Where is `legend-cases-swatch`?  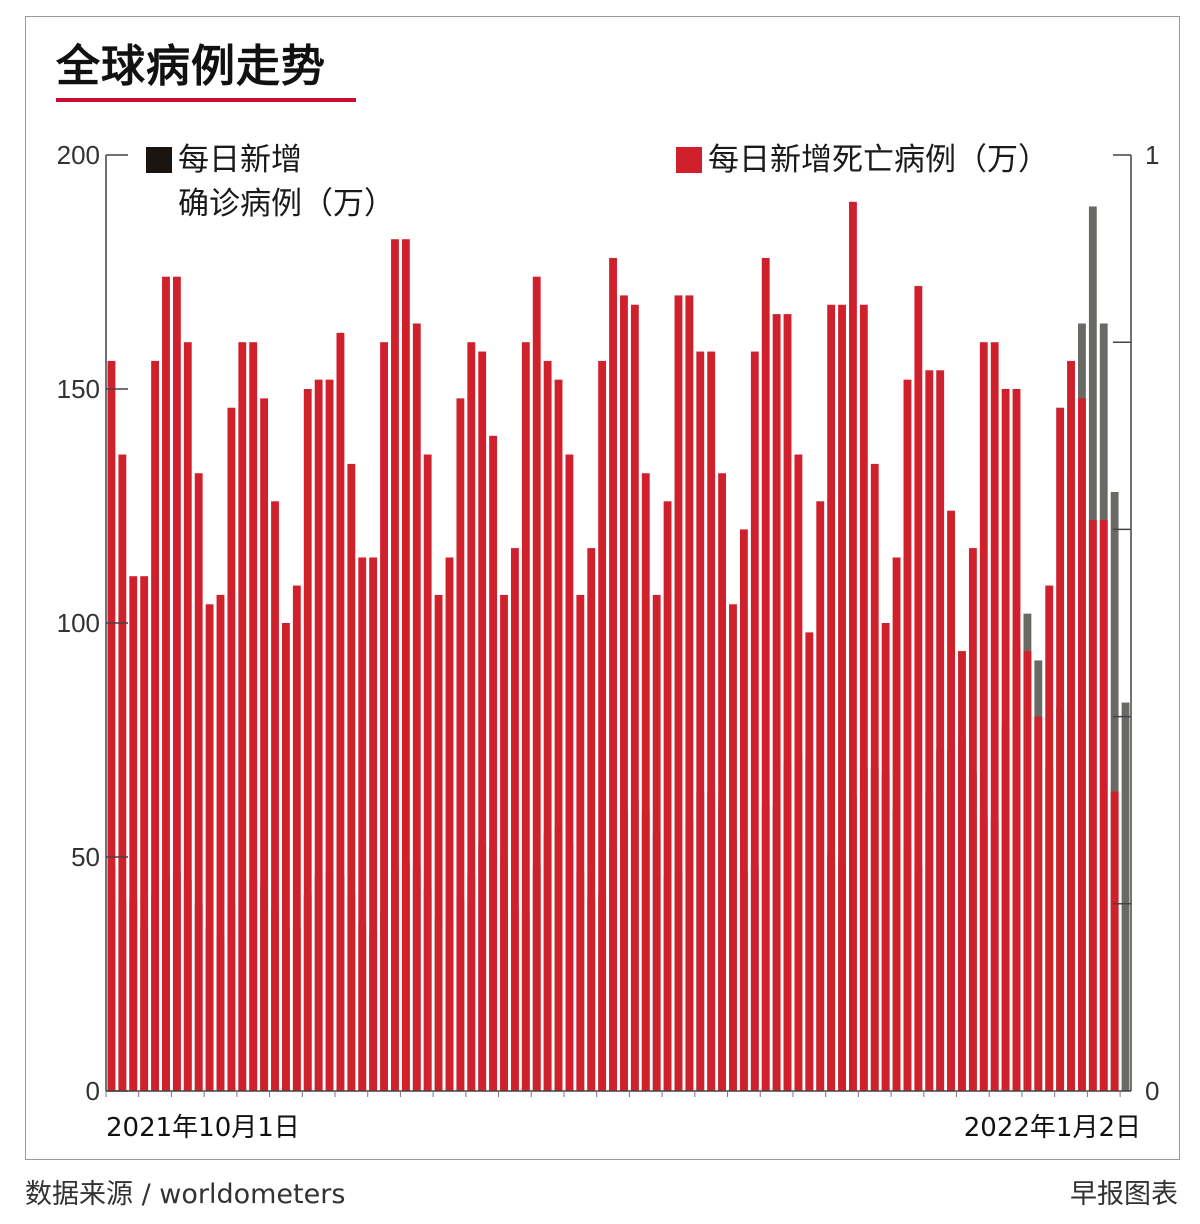 legend-cases-swatch is located at coordinates (159, 160).